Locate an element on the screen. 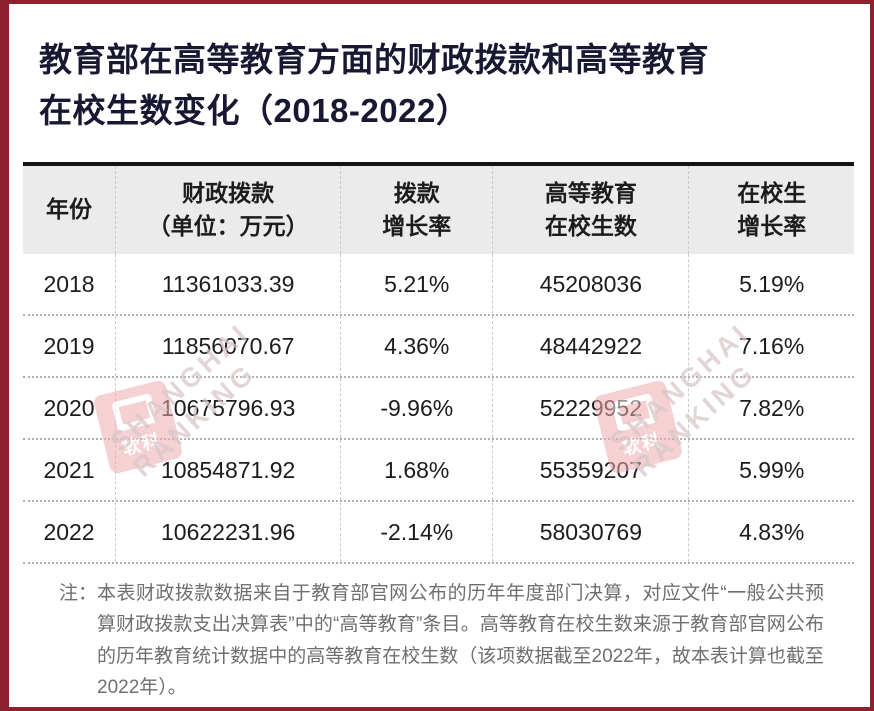 The width and height of the screenshot is (874, 711). column-header-year: 年份 is located at coordinates (70, 210).